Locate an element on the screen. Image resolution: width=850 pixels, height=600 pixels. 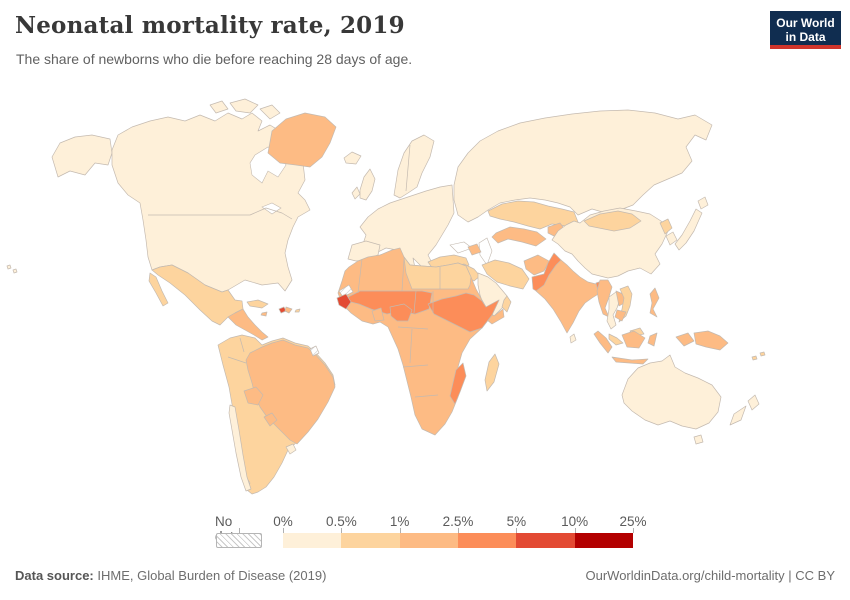
map-region-north-korea is located at coordinates (666, 226).